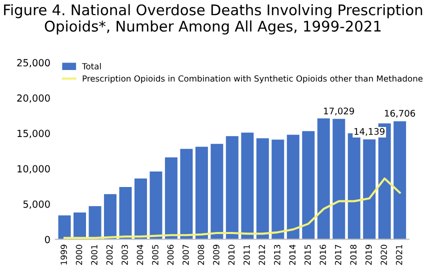 The image size is (426, 272). I want to click on x-tick-label: 2013, so click(277, 254).